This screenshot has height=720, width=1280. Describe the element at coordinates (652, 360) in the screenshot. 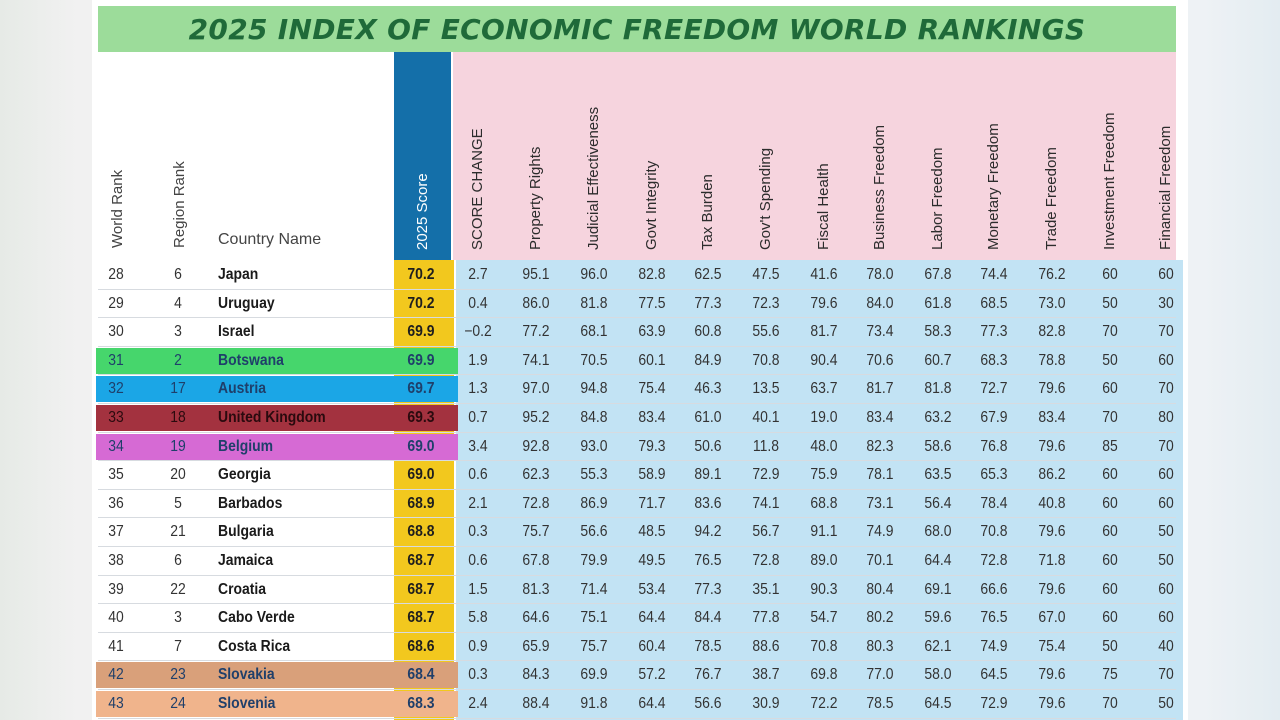

I see `indicator-value-cell: 60.1` at that location.